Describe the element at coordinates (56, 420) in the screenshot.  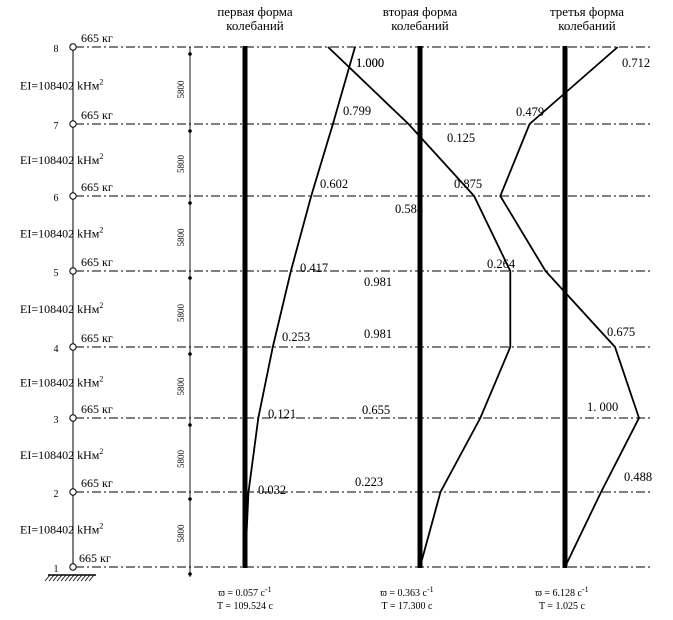
I see `floor-number: 3` at that location.